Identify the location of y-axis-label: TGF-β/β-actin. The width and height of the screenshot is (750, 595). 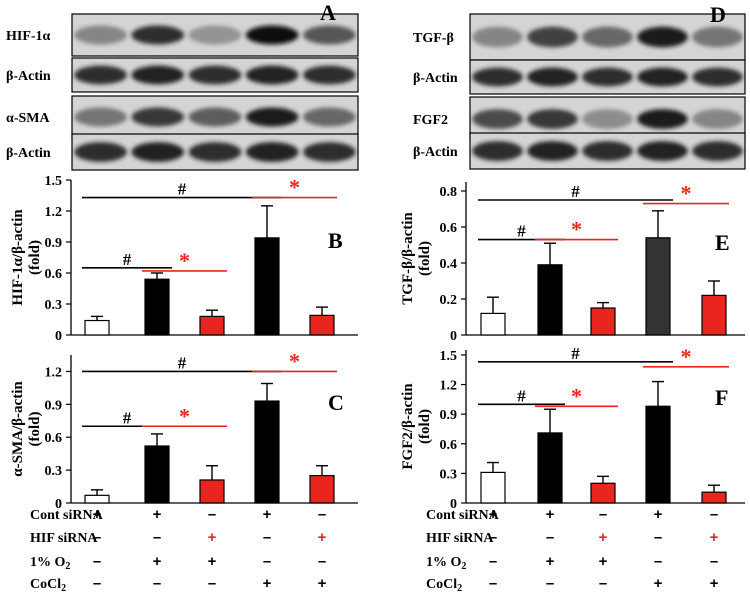
(408, 258).